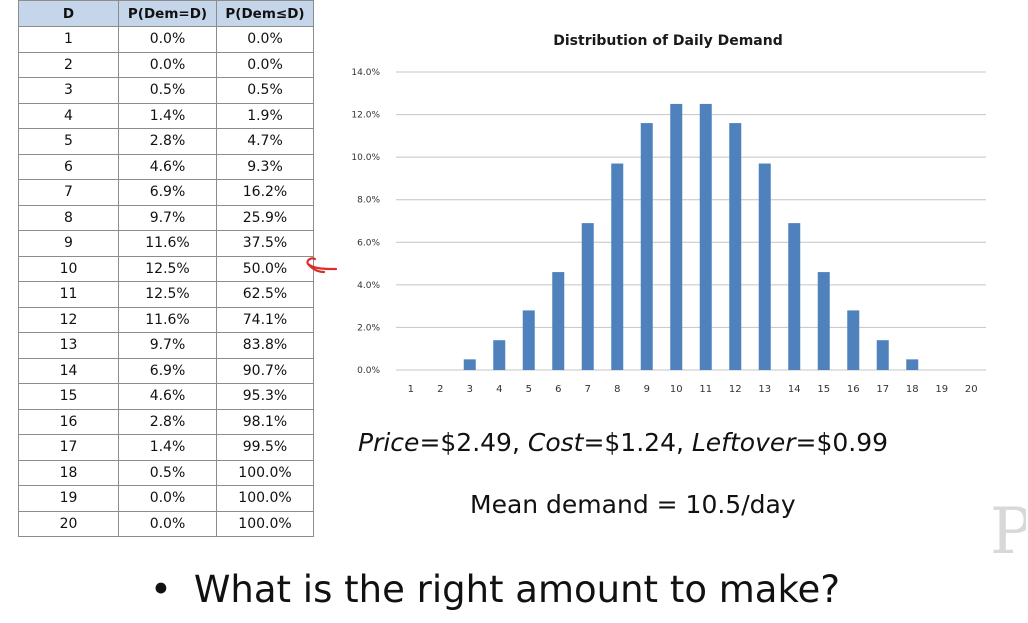  I want to click on leftover-label: Leftover, so click(743, 442).